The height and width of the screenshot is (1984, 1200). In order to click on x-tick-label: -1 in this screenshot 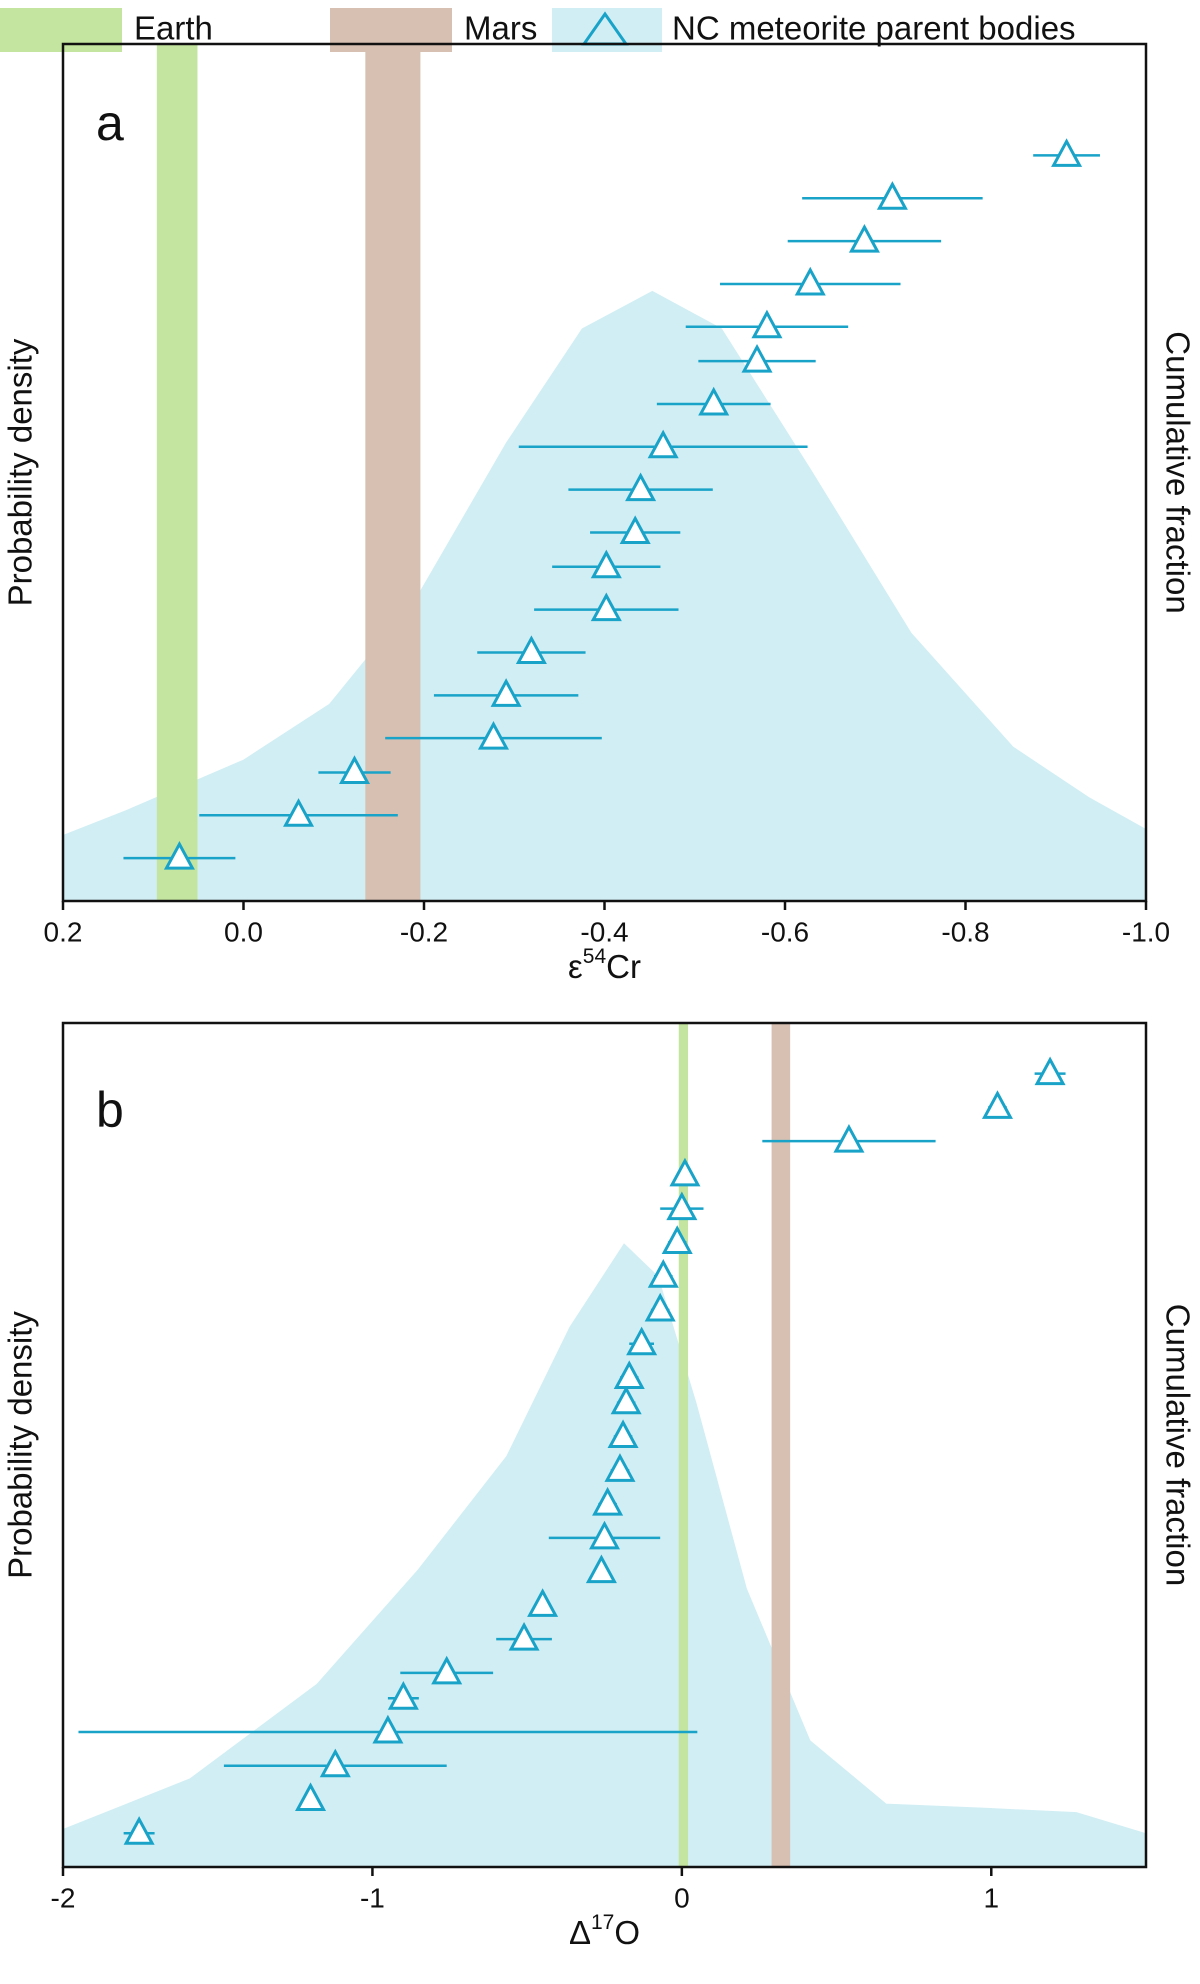, I will do `click(372, 1897)`.